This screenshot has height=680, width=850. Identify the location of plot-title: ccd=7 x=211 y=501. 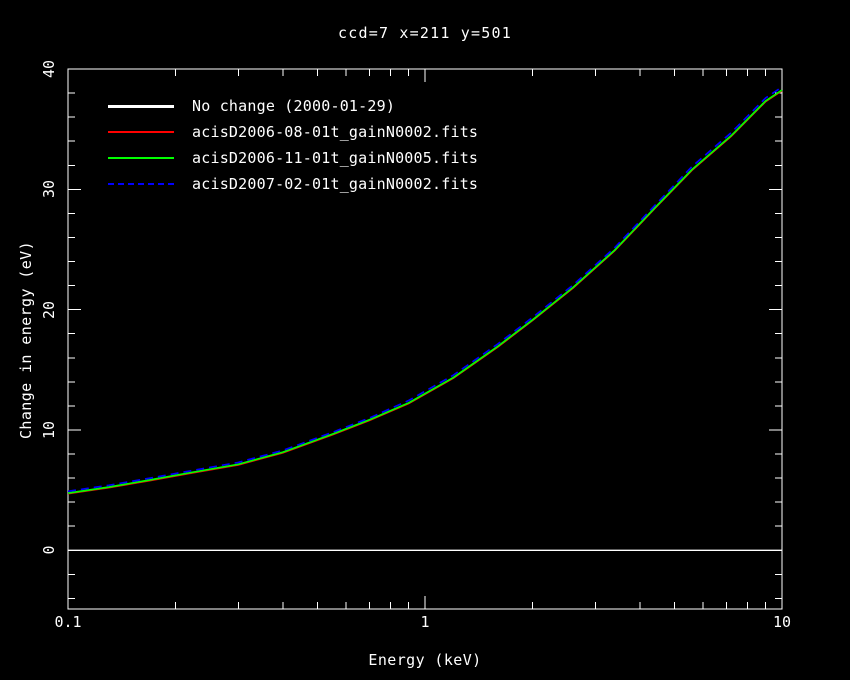
(425, 33).